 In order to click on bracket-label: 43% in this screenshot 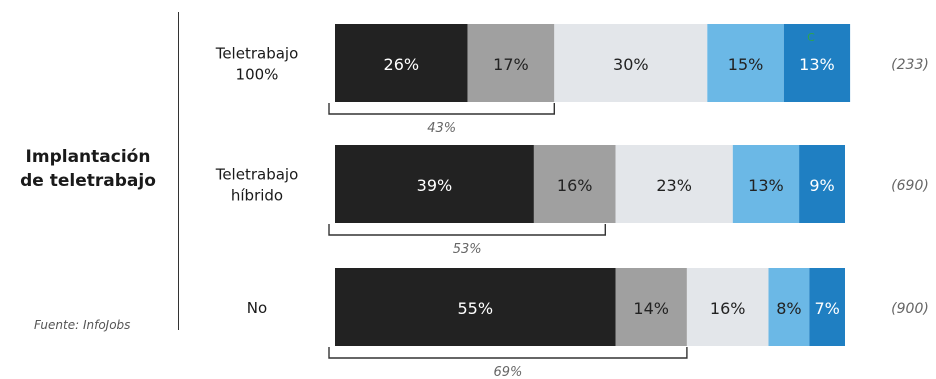, I will do `click(441, 128)`.